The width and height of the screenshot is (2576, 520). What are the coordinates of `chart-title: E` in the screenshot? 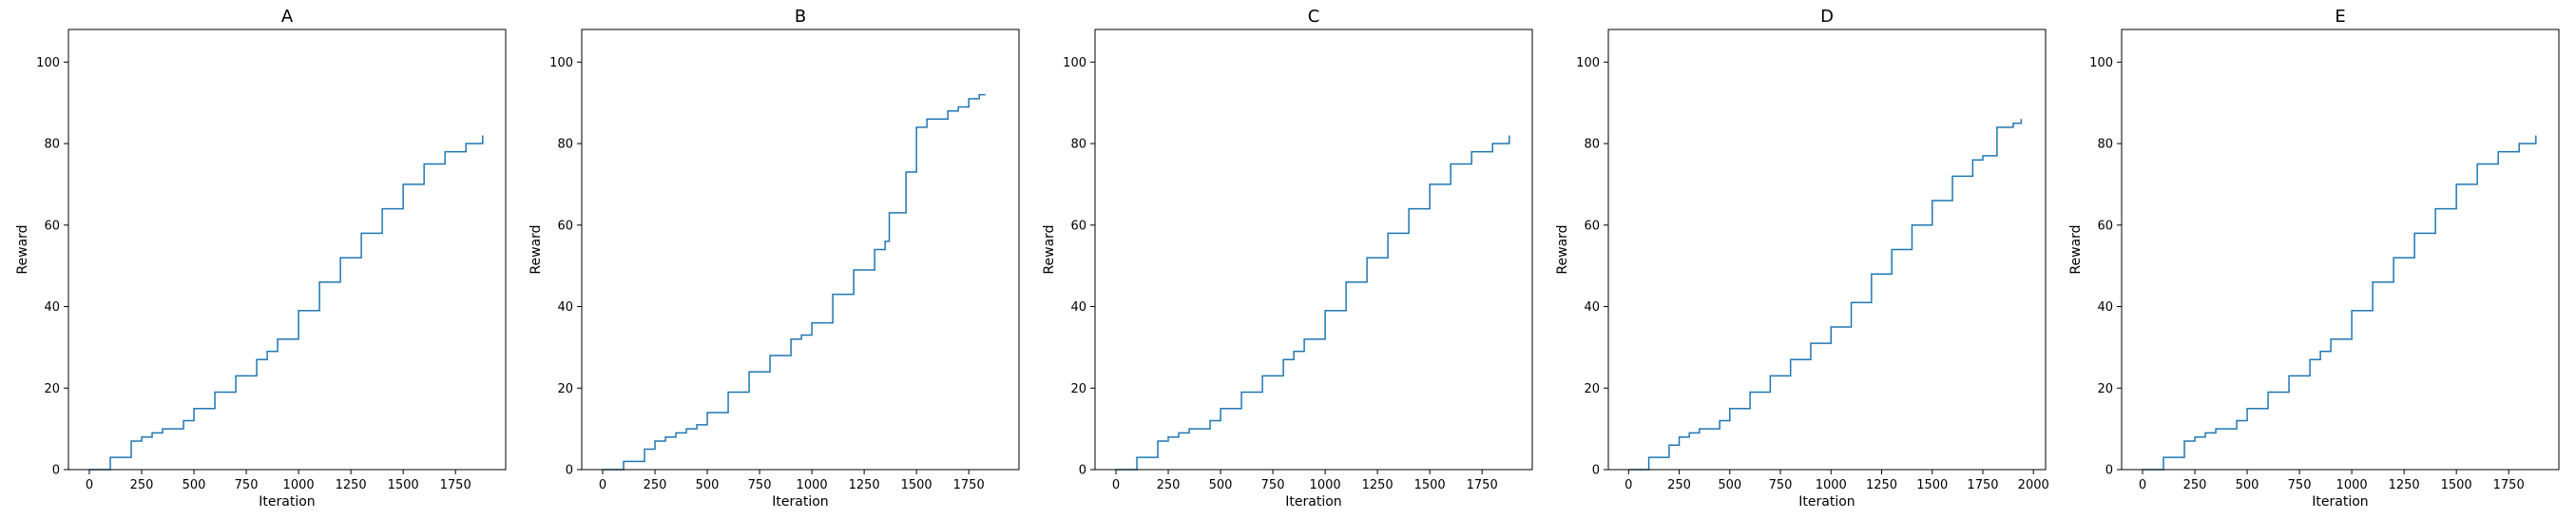 It's located at (2340, 17).